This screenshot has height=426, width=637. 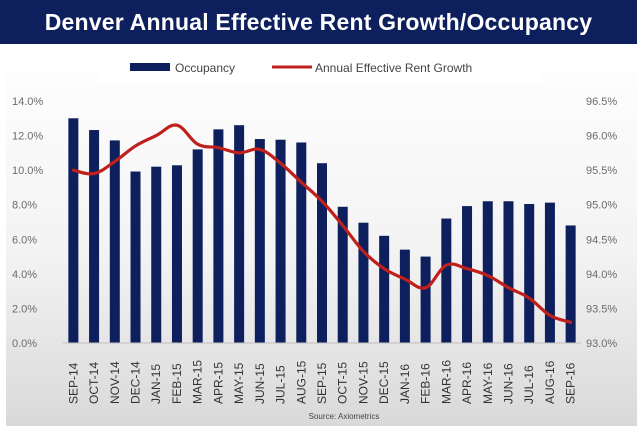 I want to click on x-tick-label: JAN-15, so click(x=156, y=384).